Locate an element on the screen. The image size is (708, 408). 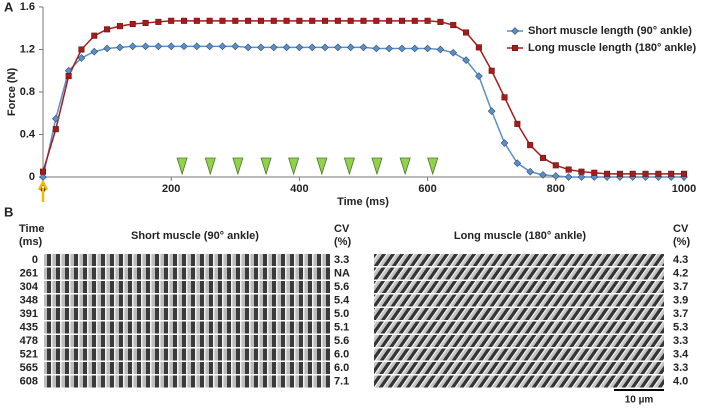
x-tick-label: 800 is located at coordinates (556, 189).